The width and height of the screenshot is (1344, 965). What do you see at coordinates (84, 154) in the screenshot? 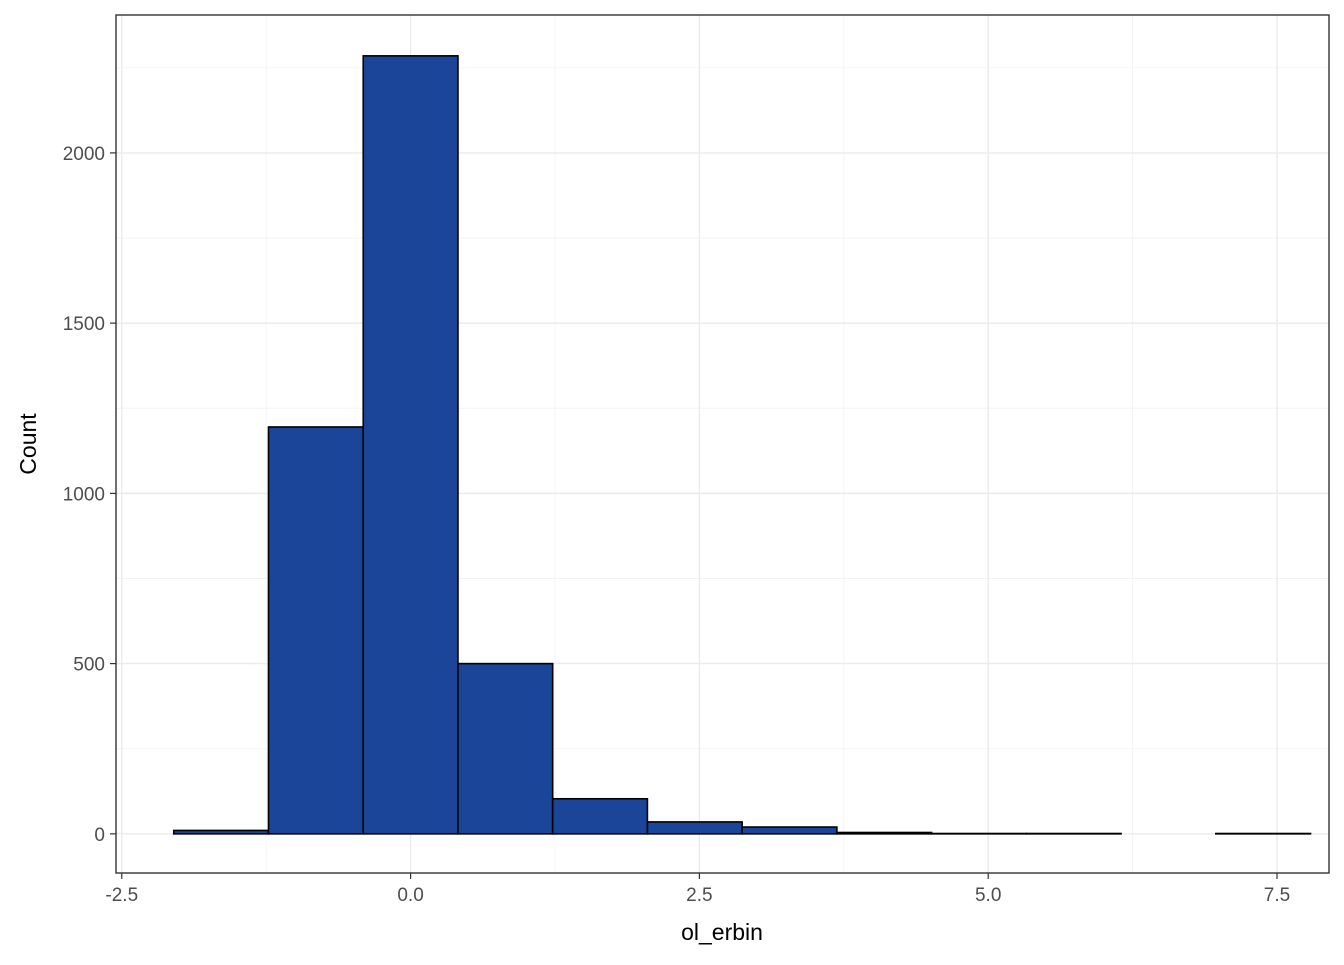
I see `y-tick-label: 2000` at bounding box center [84, 154].